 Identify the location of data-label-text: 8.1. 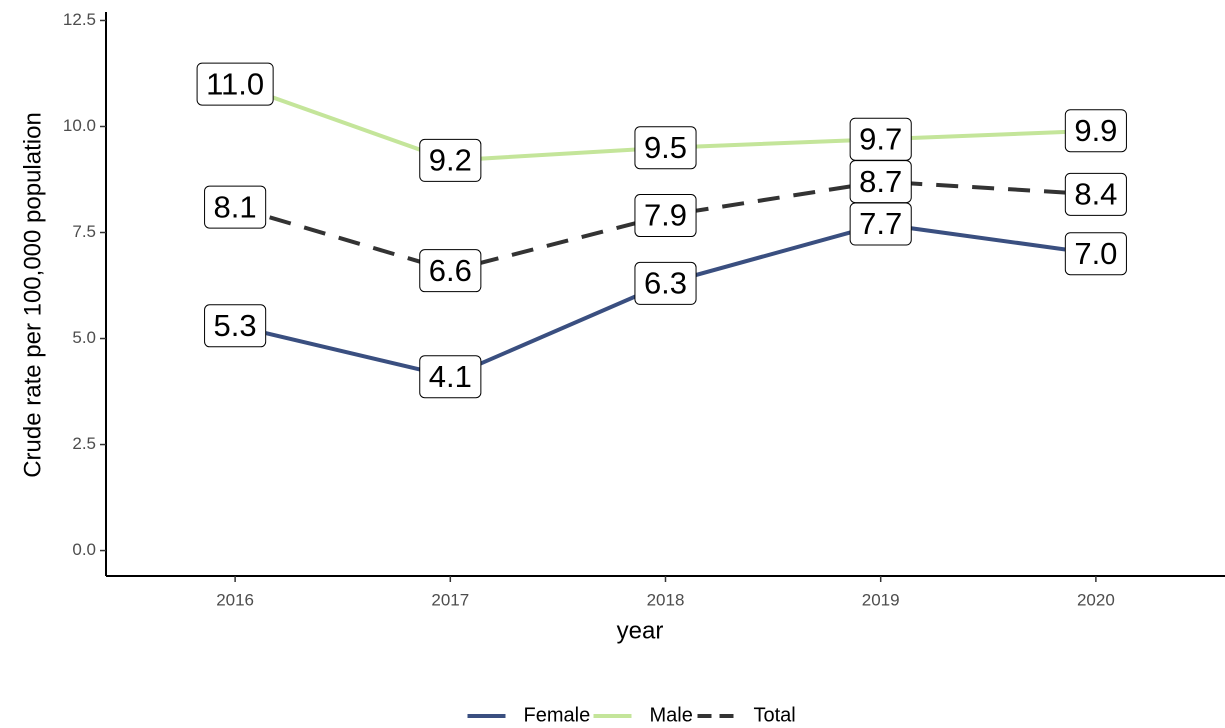
(235, 206).